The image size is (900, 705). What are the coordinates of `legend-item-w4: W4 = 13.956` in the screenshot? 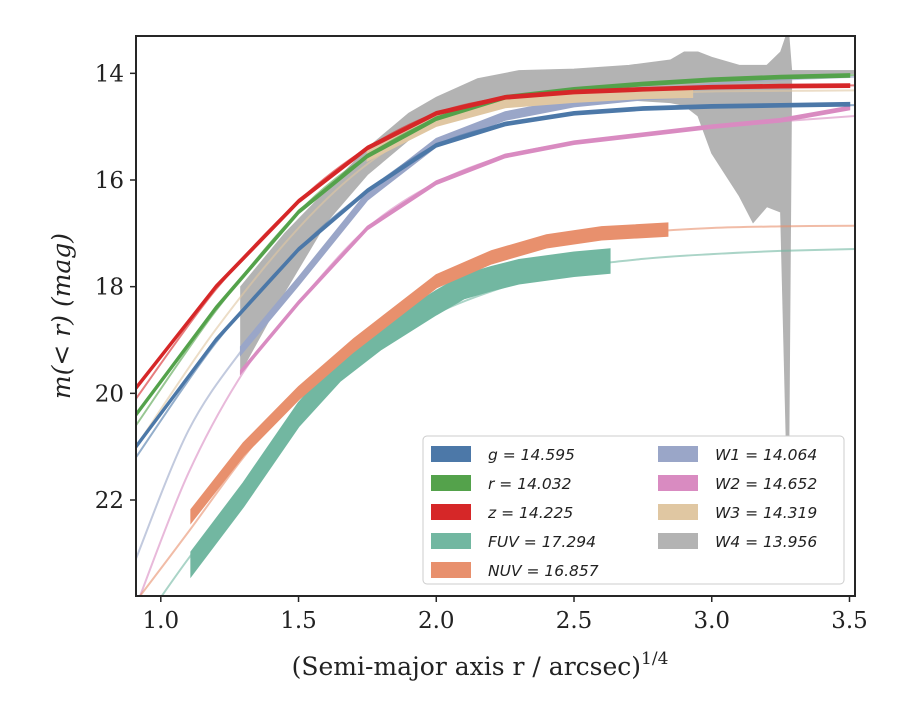 It's located at (737, 542).